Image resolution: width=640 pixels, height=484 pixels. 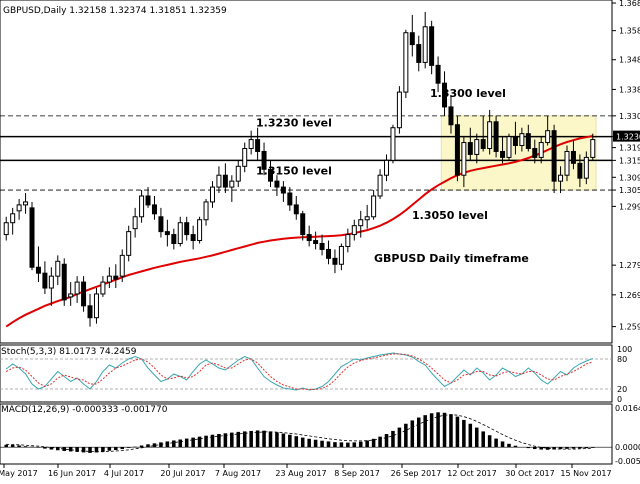 What do you see at coordinates (627, 447) in the screenshot?
I see `macd-y-tick-label: 0.0000` at bounding box center [627, 447].